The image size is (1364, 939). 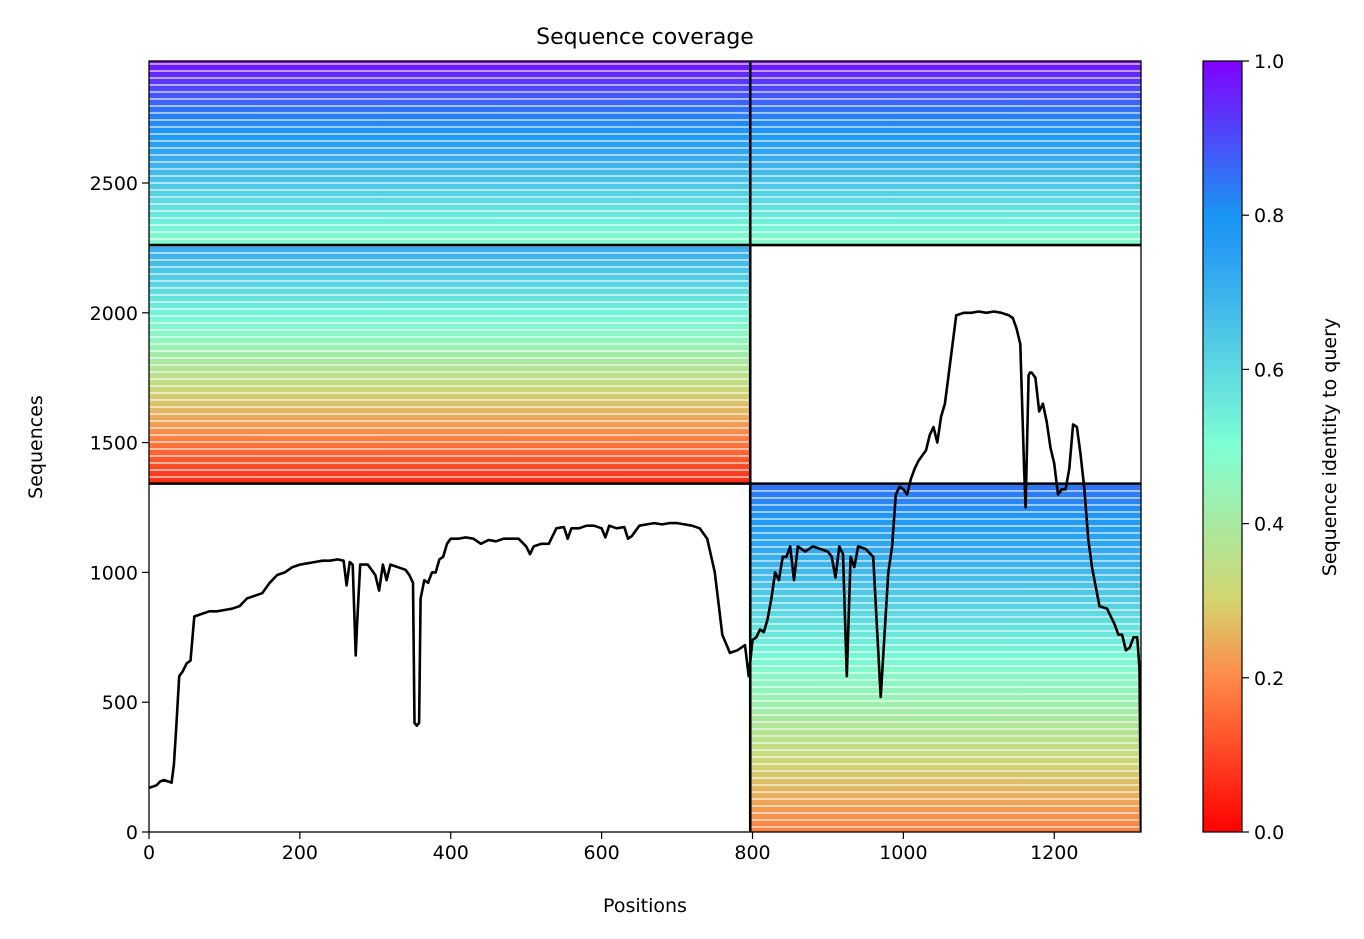 I want to click on x-tick-label: 1200, so click(x=1054, y=853).